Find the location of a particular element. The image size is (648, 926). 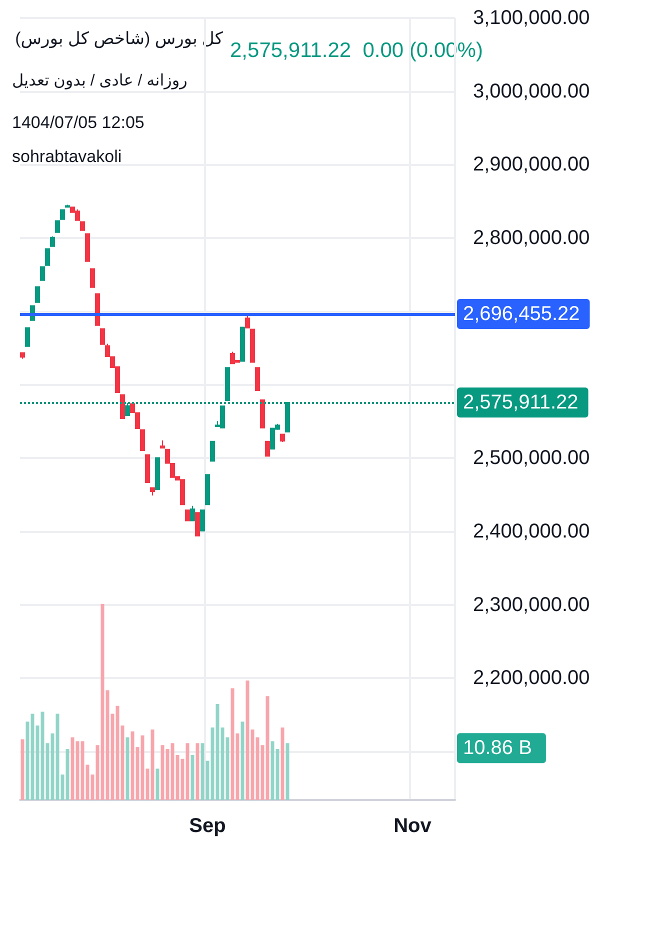

y-tick-label: 2,300,000.00 is located at coordinates (531, 605).